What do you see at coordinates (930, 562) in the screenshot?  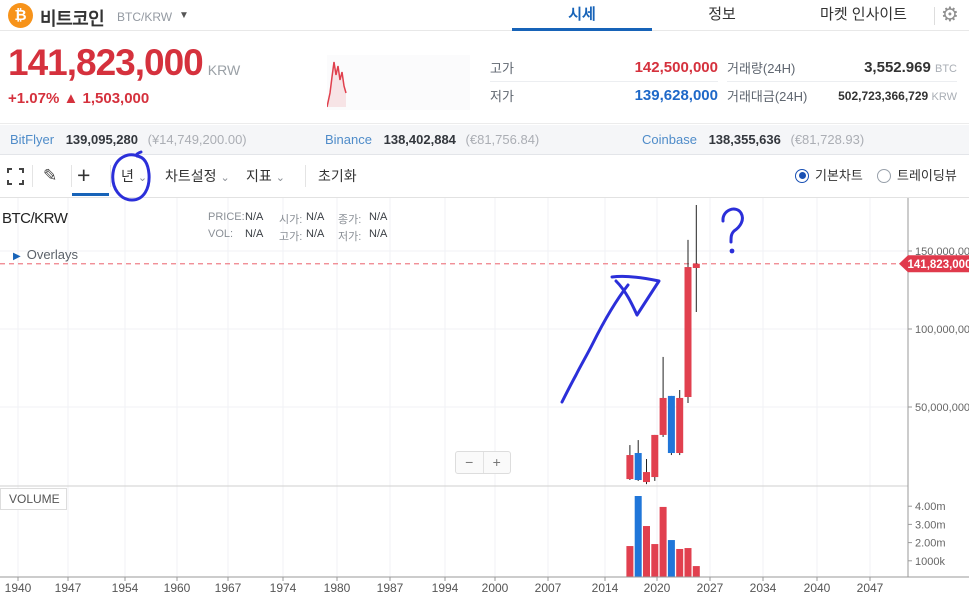 I see `volume-axis-label: 1000k` at bounding box center [930, 562].